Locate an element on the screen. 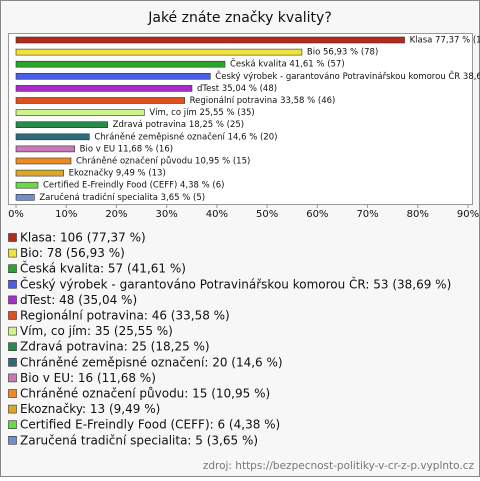 Image resolution: width=480 pixels, height=481 pixels. data-label: Ekoznačky 9,49 % (13) is located at coordinates (117, 173).